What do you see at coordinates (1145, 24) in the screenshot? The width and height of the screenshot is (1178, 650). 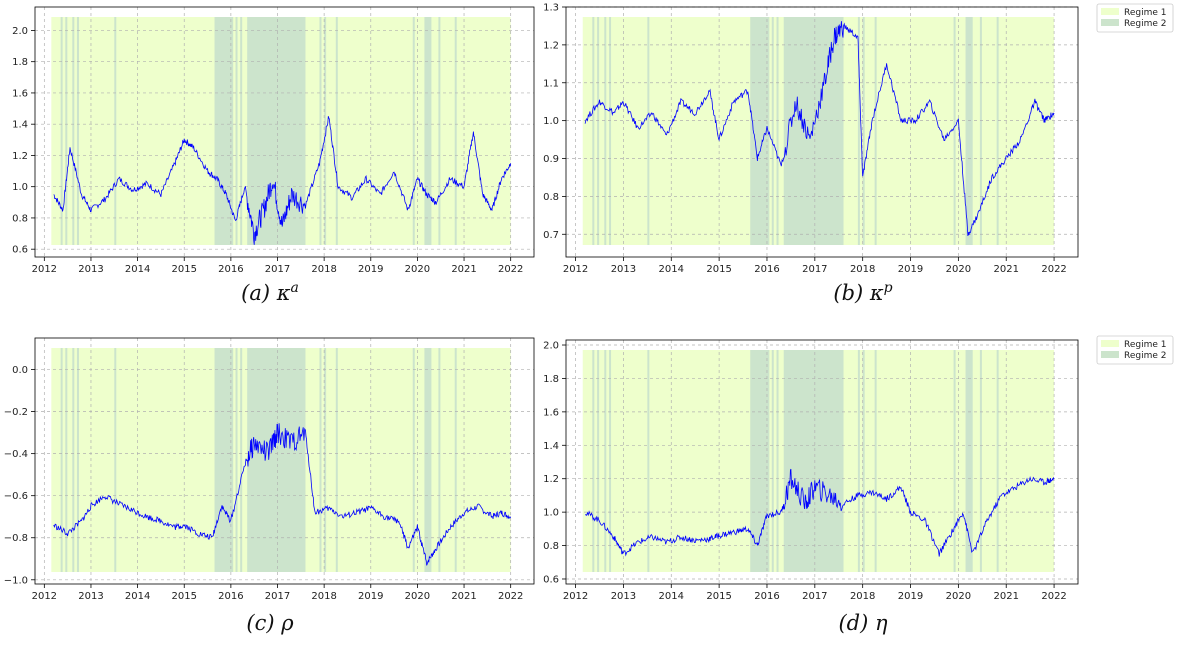 I see `legend-label: Regime 2` at bounding box center [1145, 24].